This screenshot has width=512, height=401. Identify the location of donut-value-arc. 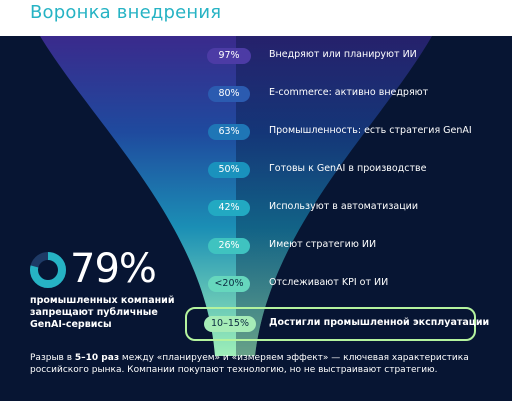
(48, 270).